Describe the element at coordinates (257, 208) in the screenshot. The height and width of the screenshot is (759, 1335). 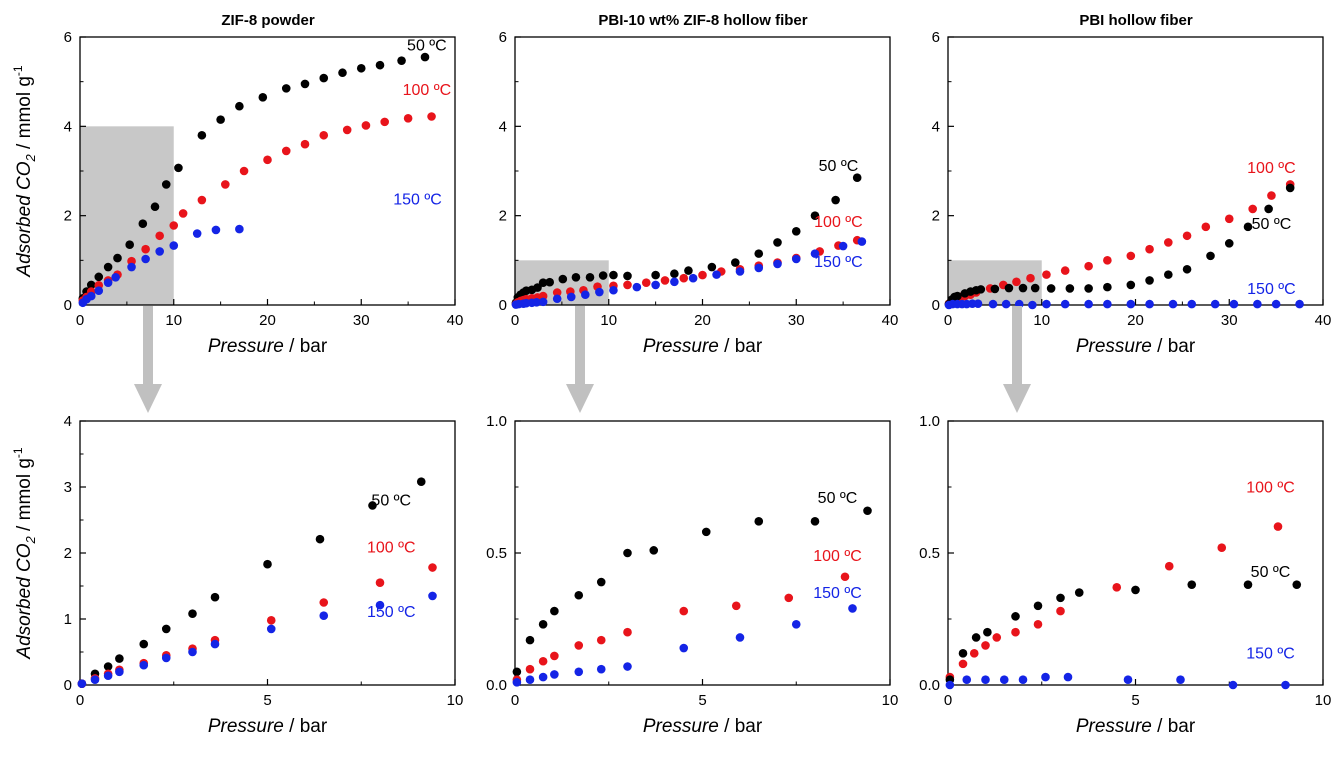
I see `series-red` at that location.